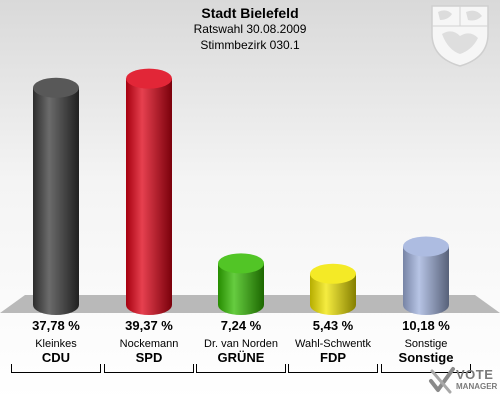 Image resolution: width=500 pixels, height=400 pixels. I want to click on chart-subtitle-election: Ratswahl 30.08.2009, so click(250, 29).